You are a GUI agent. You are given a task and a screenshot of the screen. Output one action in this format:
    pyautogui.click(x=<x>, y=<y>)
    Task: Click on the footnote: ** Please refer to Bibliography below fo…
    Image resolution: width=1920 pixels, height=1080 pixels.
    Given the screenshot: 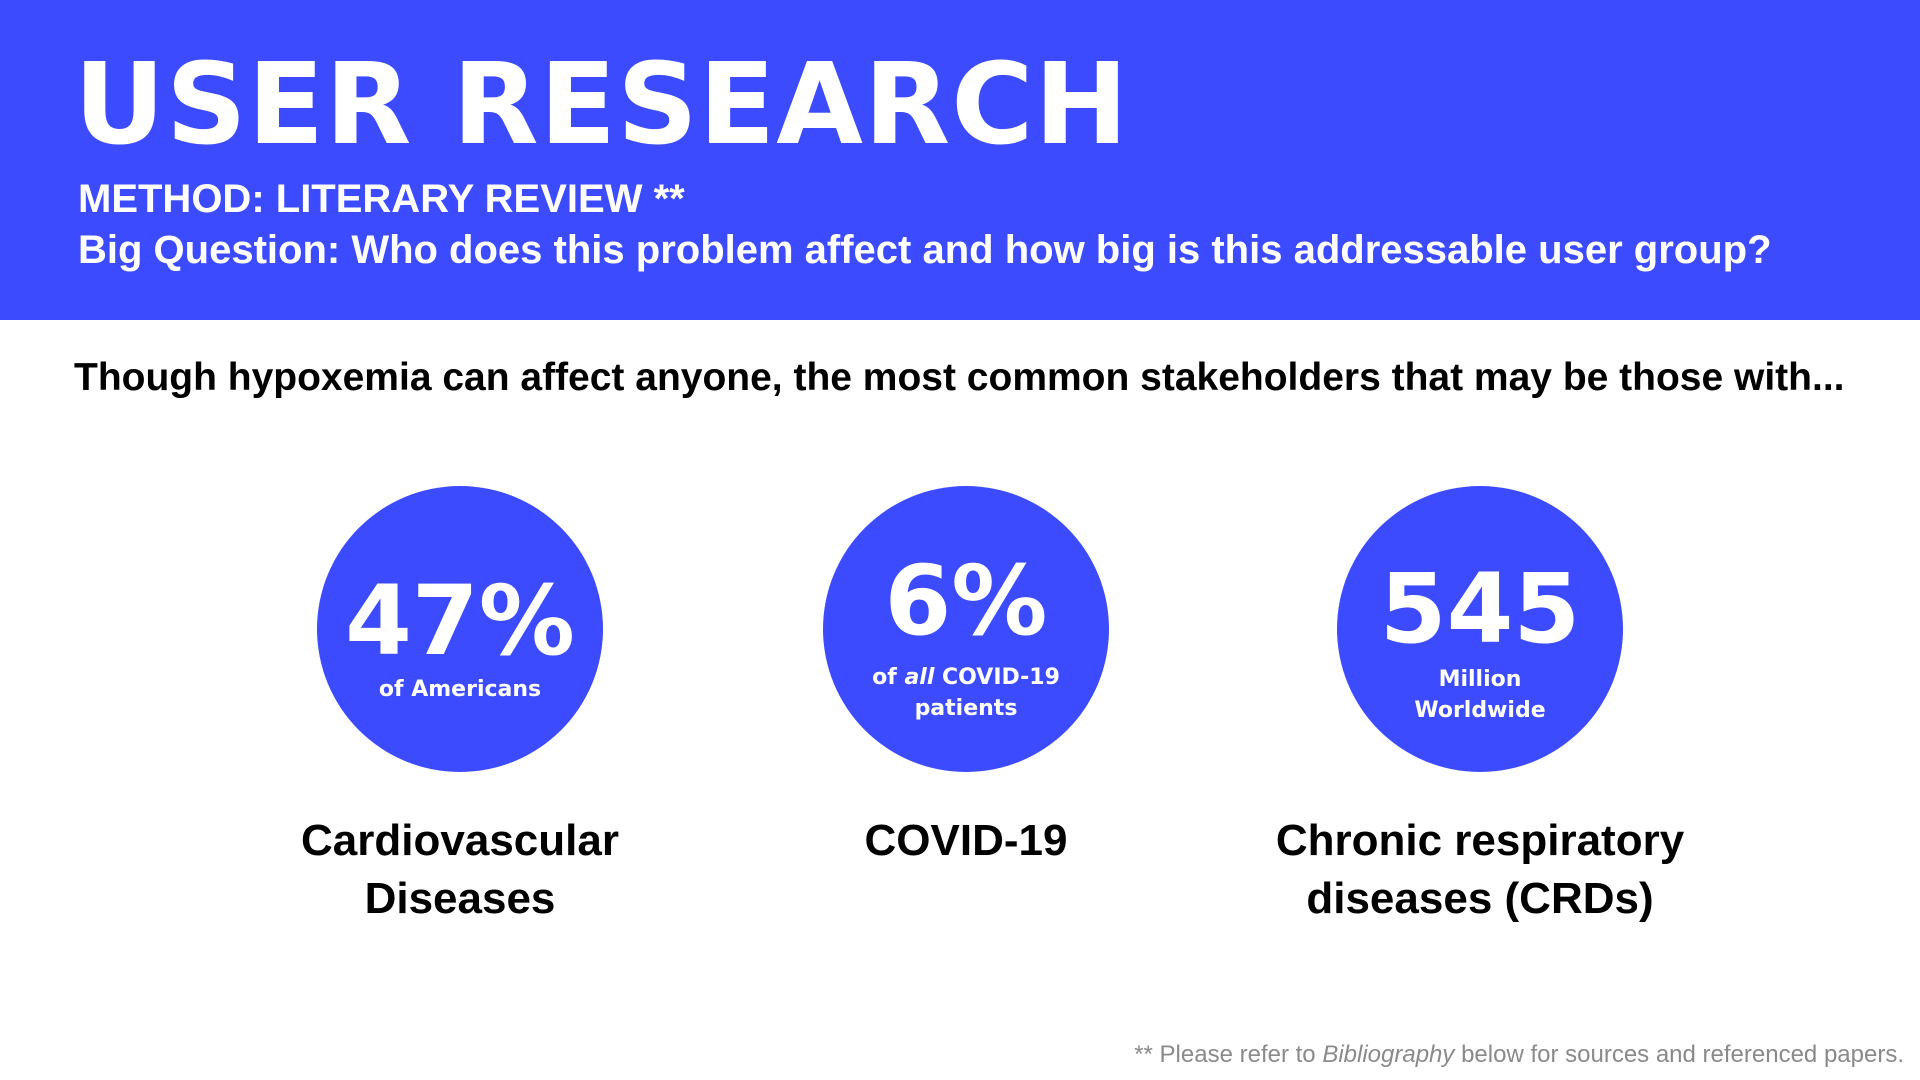 What is the action you would take?
    pyautogui.click(x=1519, y=1055)
    